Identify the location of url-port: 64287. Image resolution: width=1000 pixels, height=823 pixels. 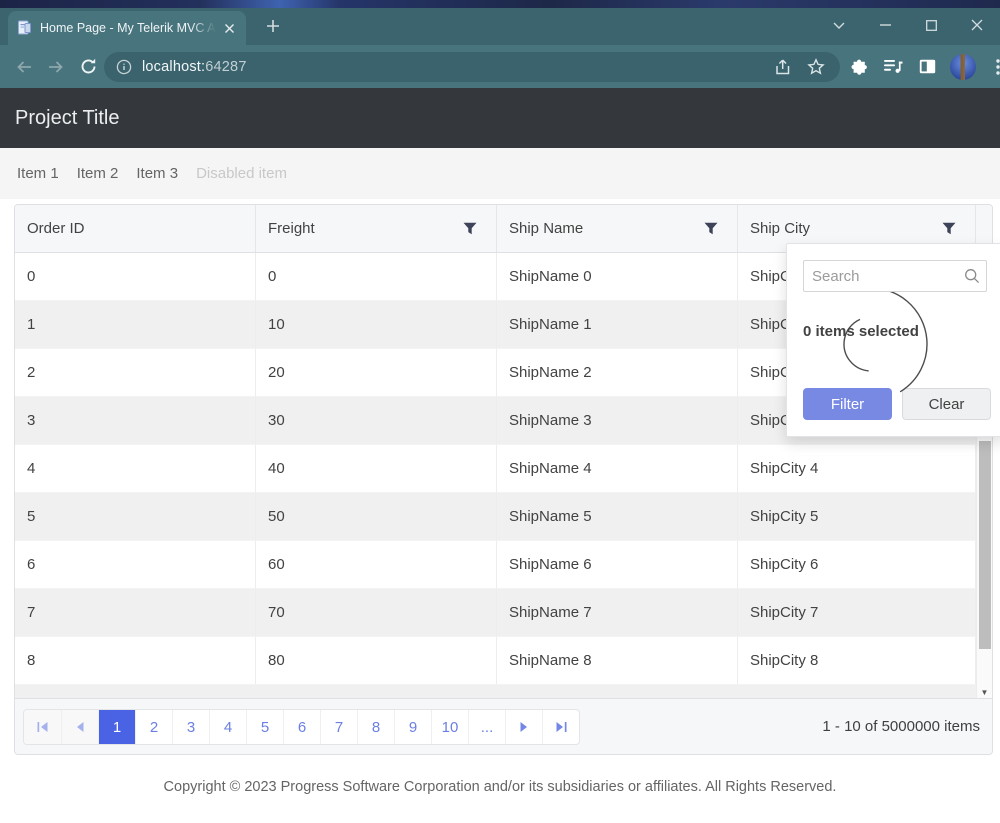
(226, 66).